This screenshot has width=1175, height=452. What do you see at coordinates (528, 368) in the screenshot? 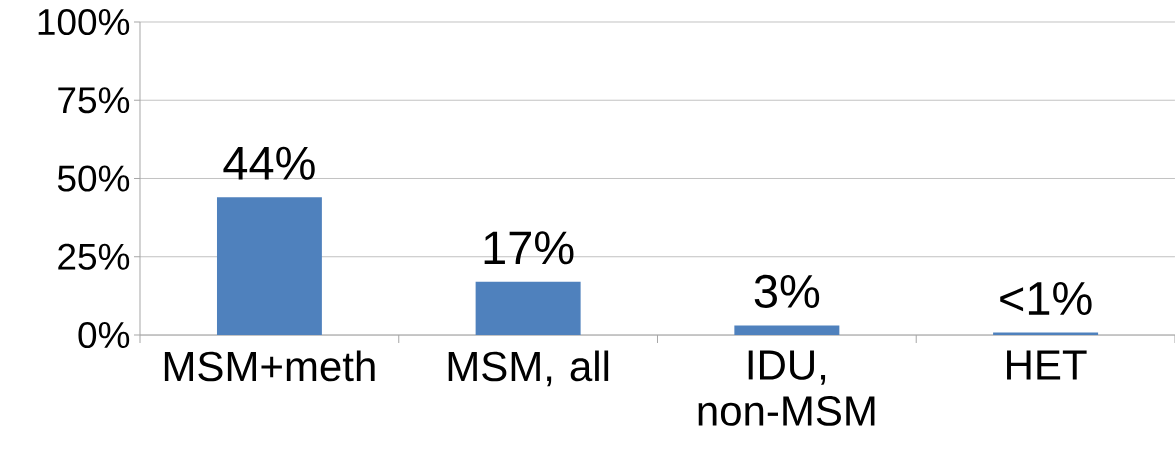
I see `x-tick-label: MSM, all` at bounding box center [528, 368].